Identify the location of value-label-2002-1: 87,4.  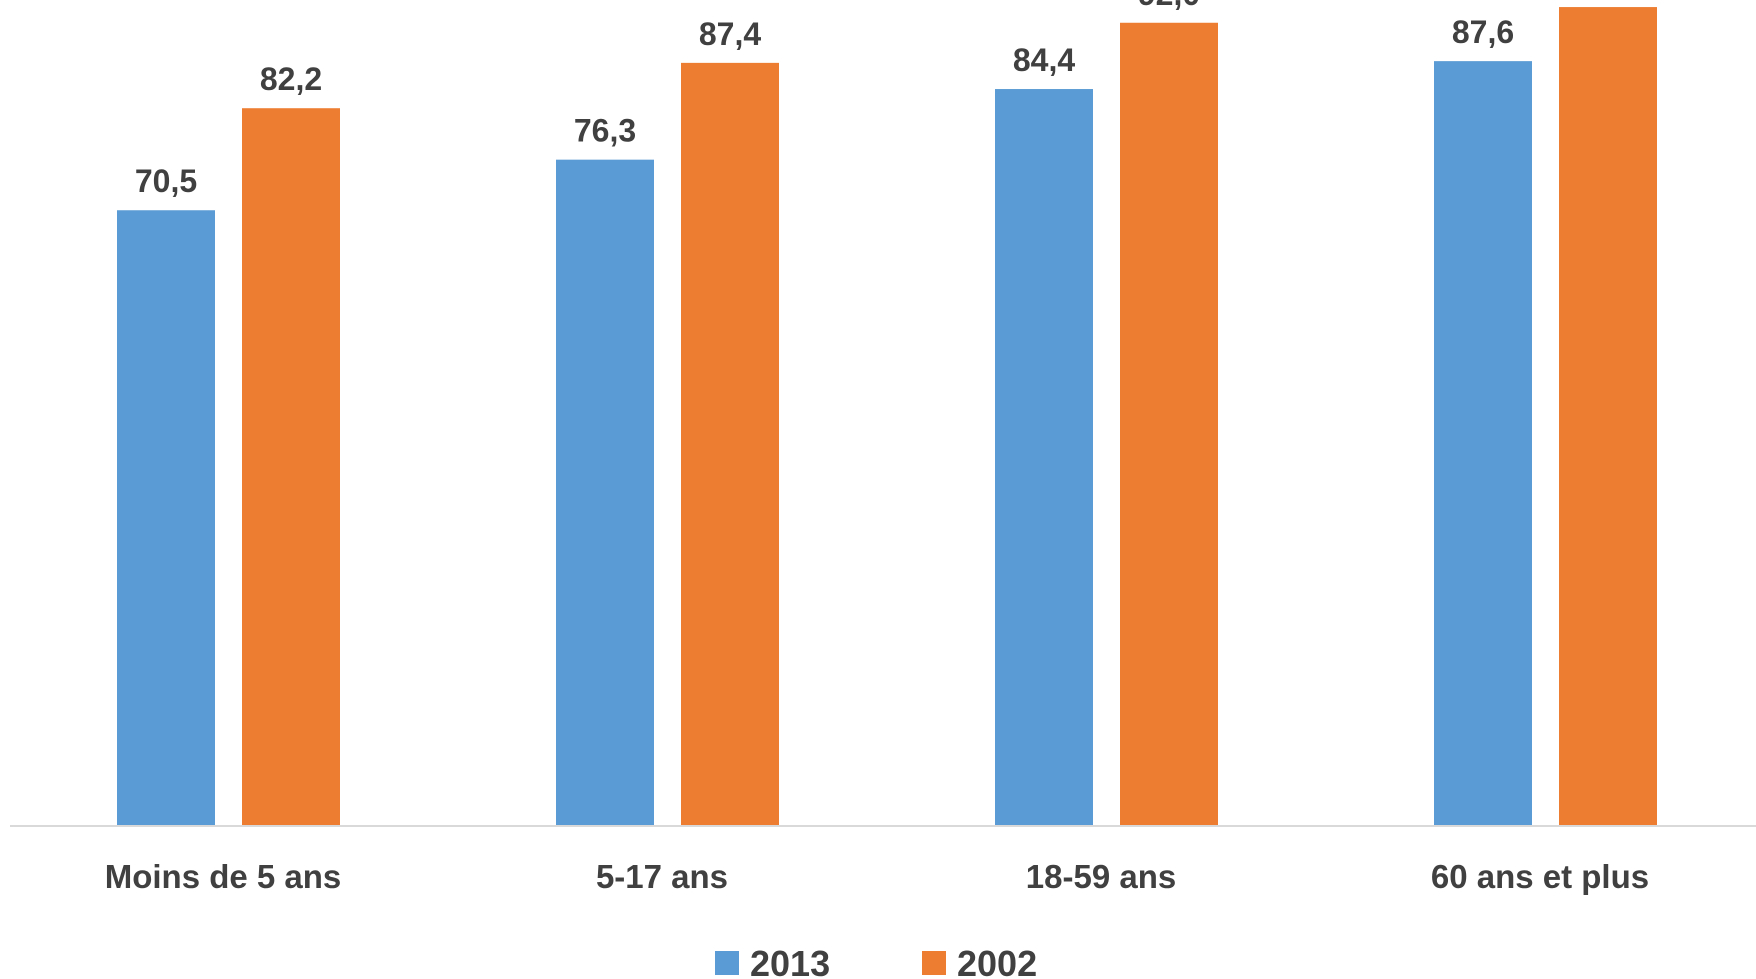
(730, 34).